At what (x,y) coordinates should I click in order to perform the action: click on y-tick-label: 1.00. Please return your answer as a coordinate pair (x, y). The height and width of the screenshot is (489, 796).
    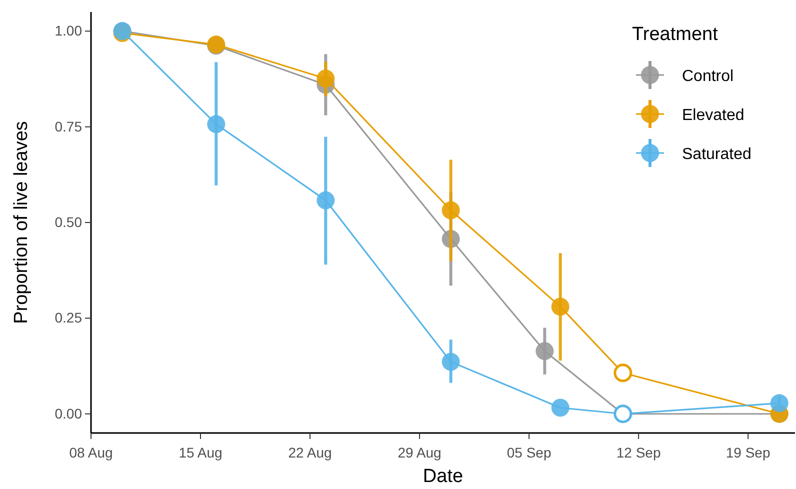
    Looking at the image, I should click on (68, 30).